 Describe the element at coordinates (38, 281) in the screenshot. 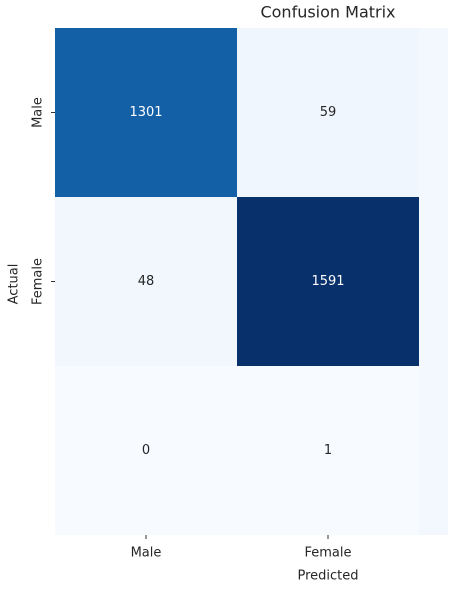

I see `y-tick-label: Female` at that location.